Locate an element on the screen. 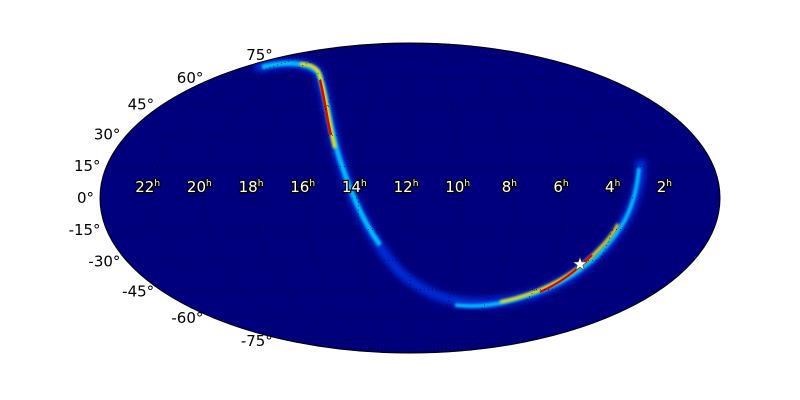  dec-label: 15° is located at coordinates (87, 166).